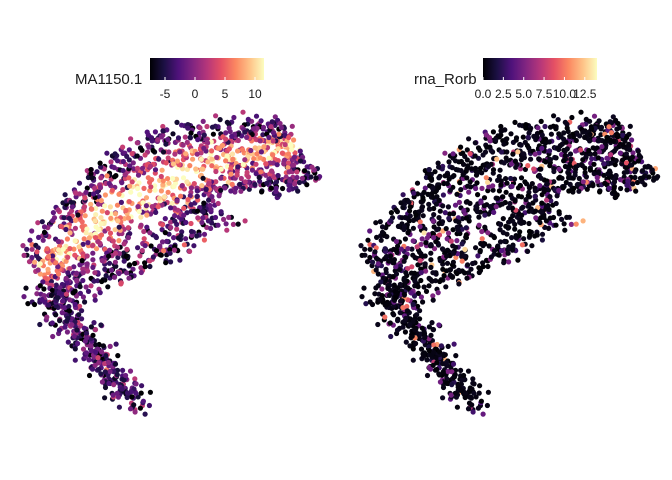 This screenshot has width=672, height=480. What do you see at coordinates (536, 89) in the screenshot?
I see `colorbar-ticks-rna-rorb: 0.0 2.5 5.0 7.5 10.012.5` at bounding box center [536, 89].